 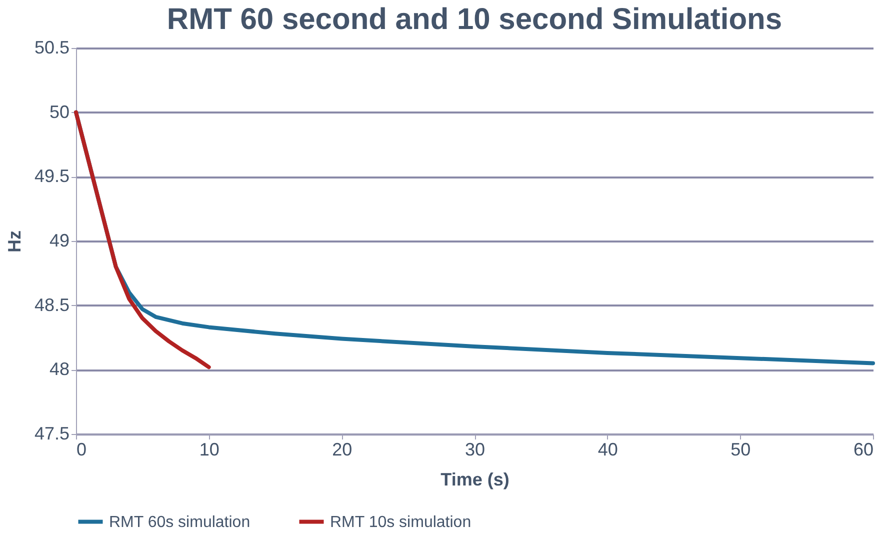 What do you see at coordinates (342, 450) in the screenshot?
I see `x-tick-label: 20` at bounding box center [342, 450].